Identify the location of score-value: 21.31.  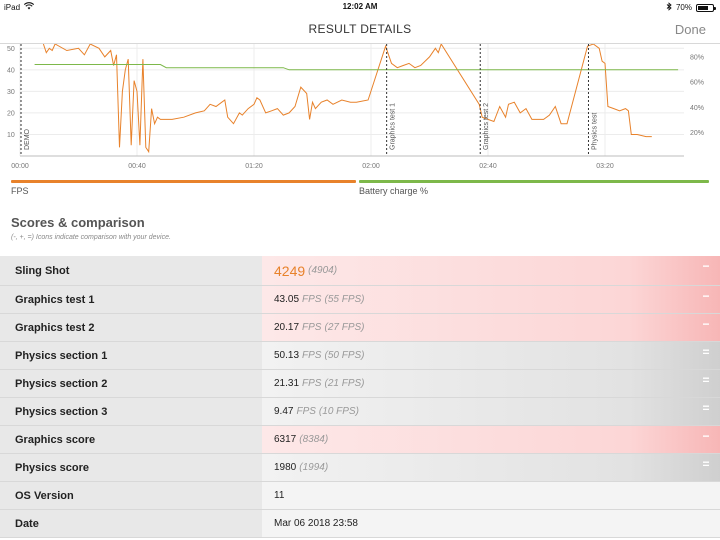
(287, 383).